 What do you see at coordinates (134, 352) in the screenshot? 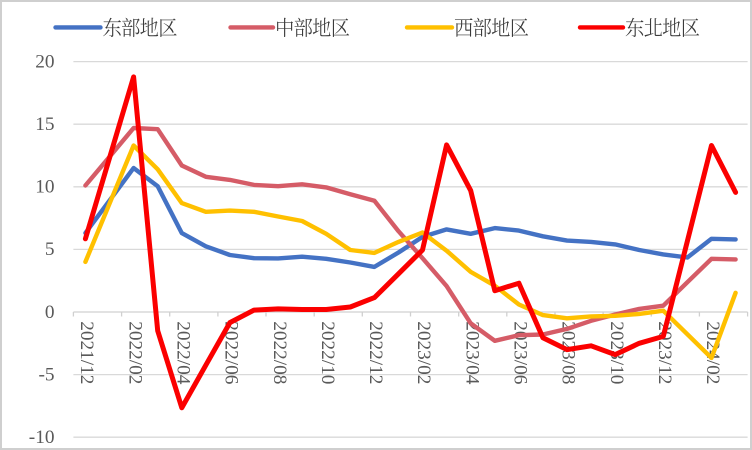
I see `svg-text: 2022/02` at bounding box center [134, 352].